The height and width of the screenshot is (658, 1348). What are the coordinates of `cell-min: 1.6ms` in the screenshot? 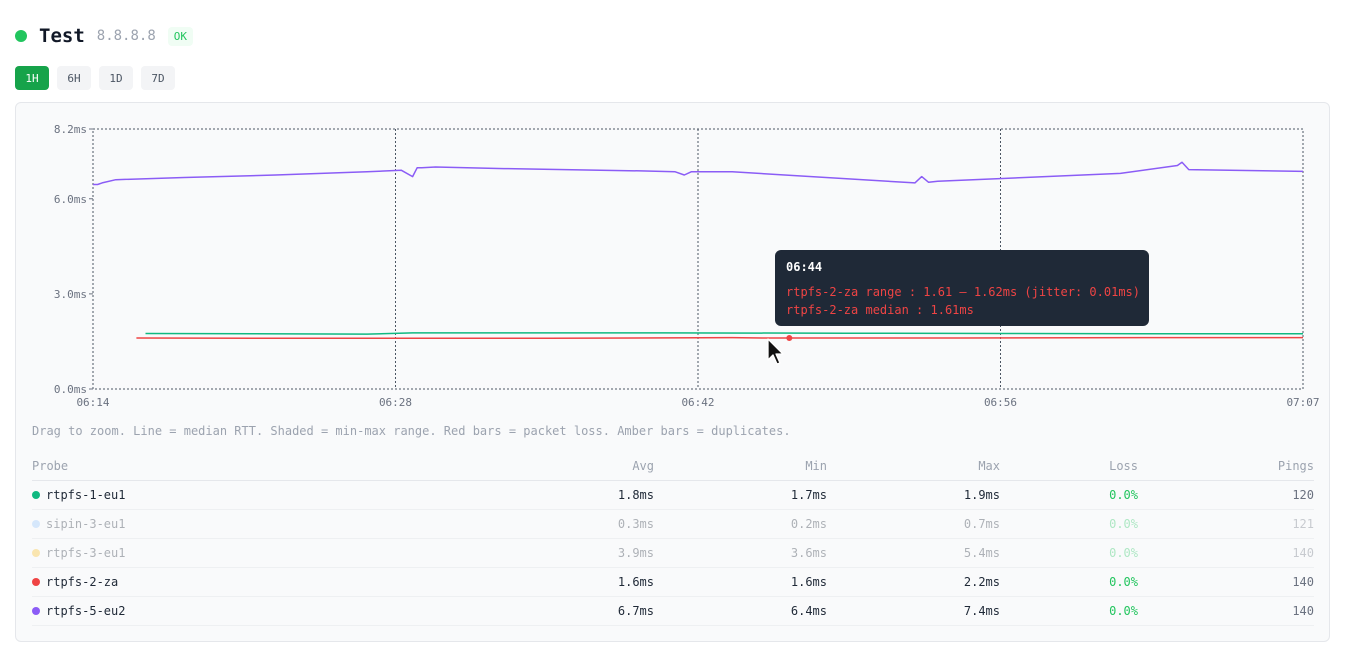 It's located at (740, 582).